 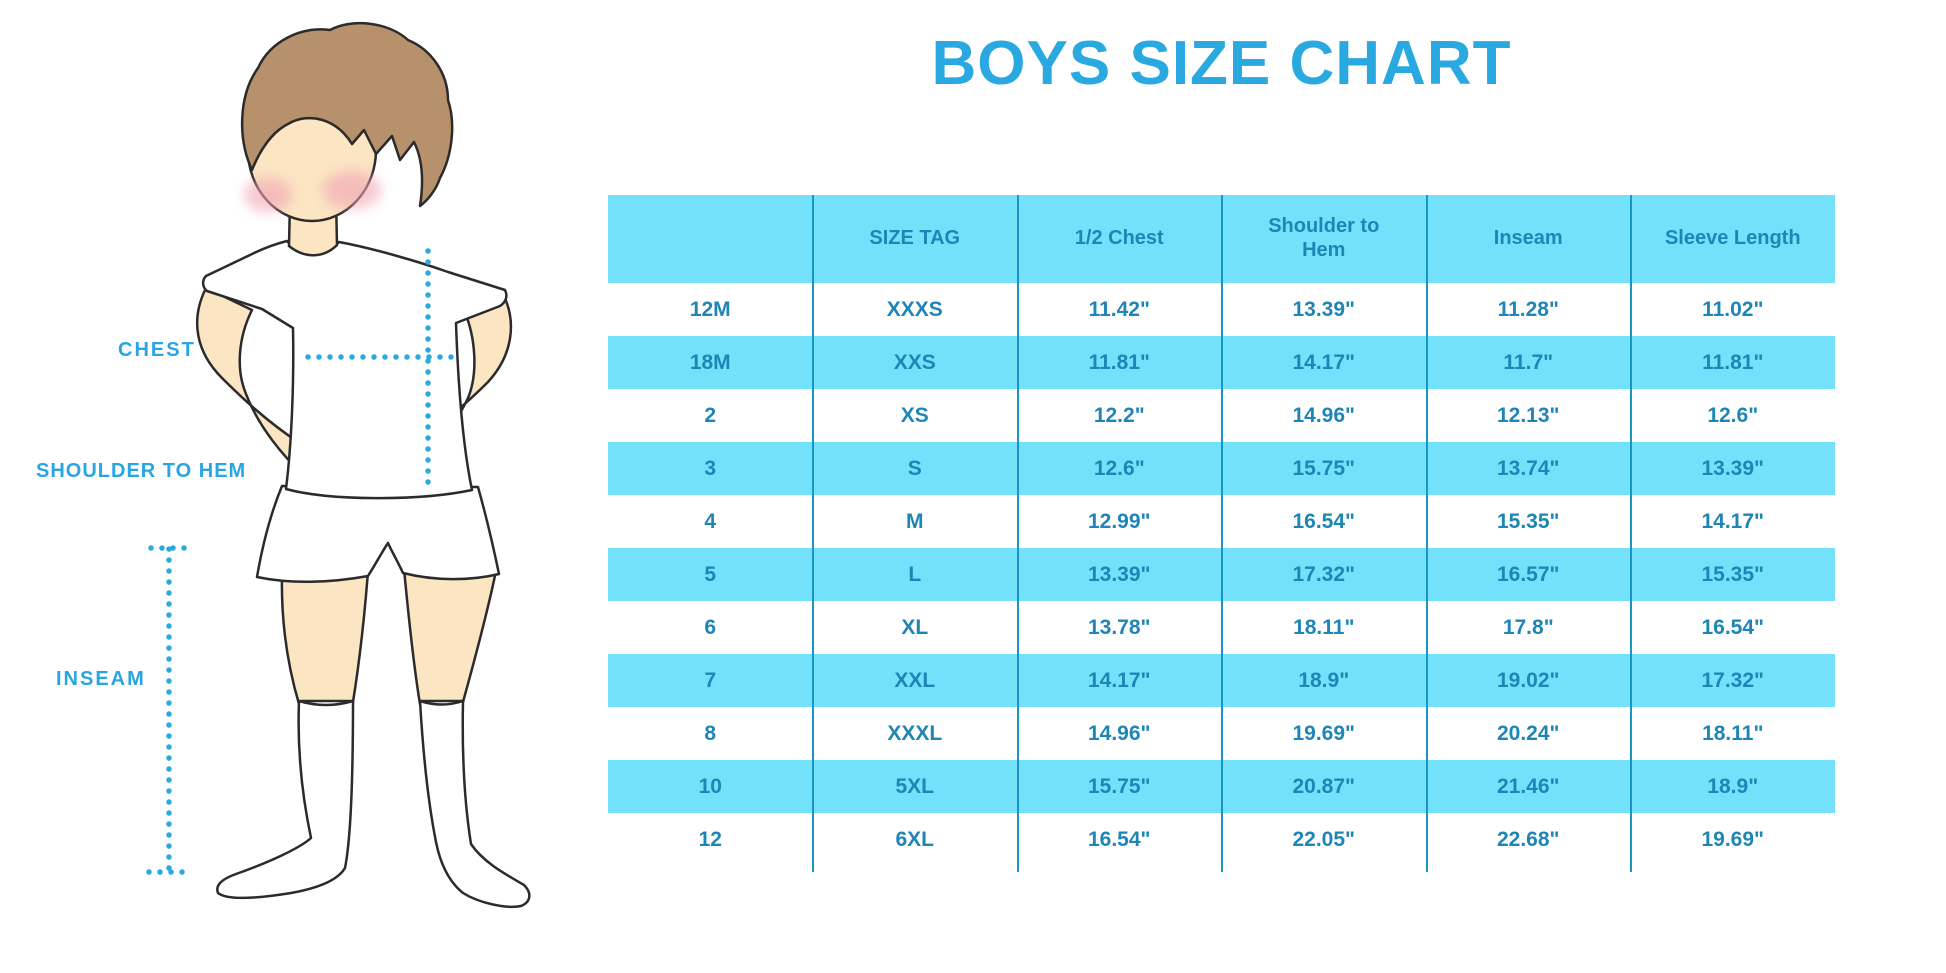 I want to click on table-cell: 6, so click(x=710, y=627).